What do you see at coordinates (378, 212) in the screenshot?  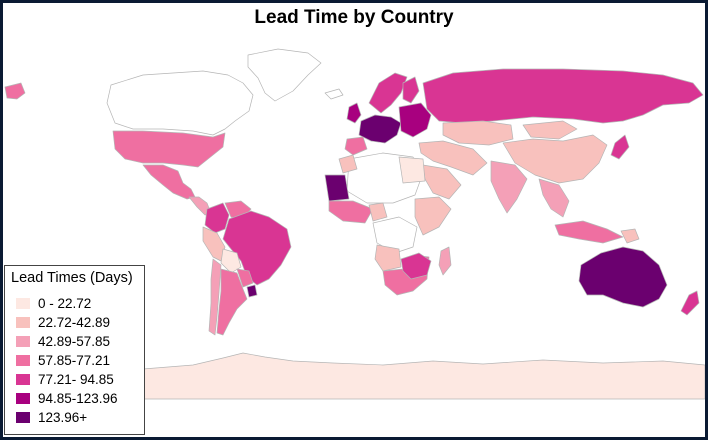 I see `region-nigeria` at bounding box center [378, 212].